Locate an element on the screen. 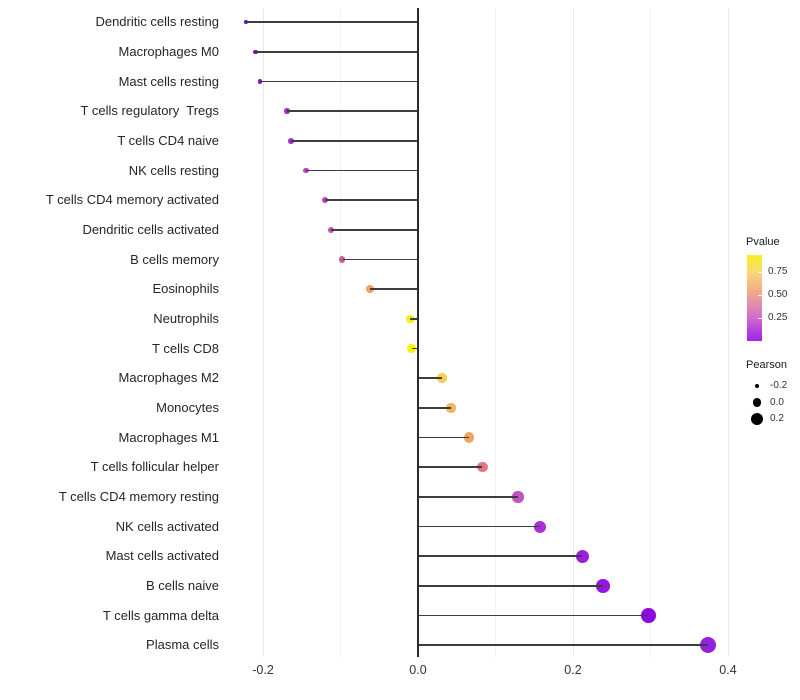 The image size is (800, 700). category-label: Mast cells activated is located at coordinates (162, 556).